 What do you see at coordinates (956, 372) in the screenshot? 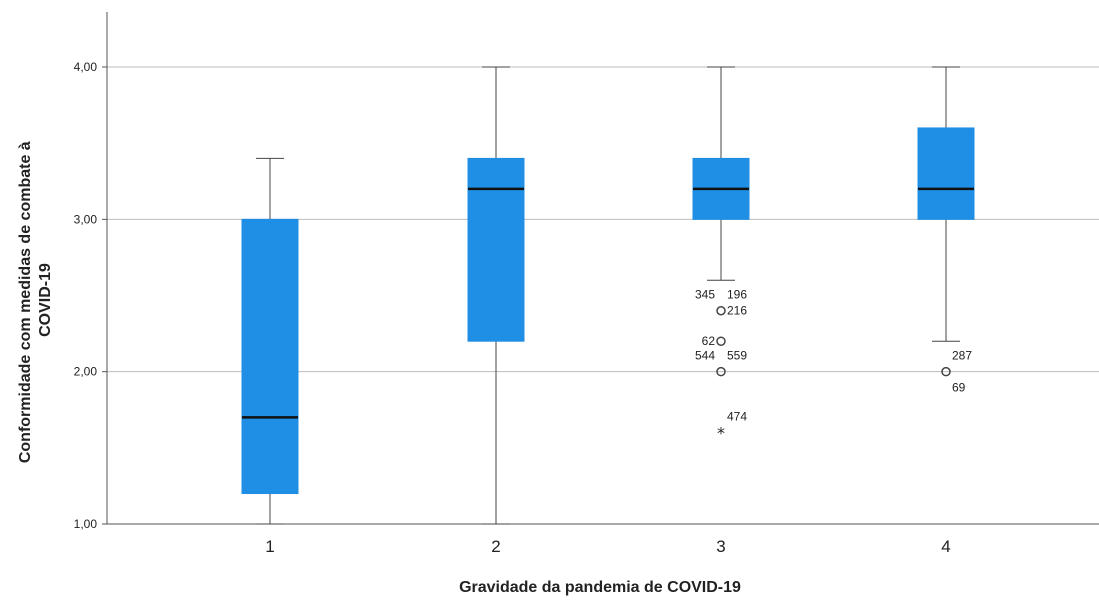
I see `outlier-4: 287 69` at bounding box center [956, 372].